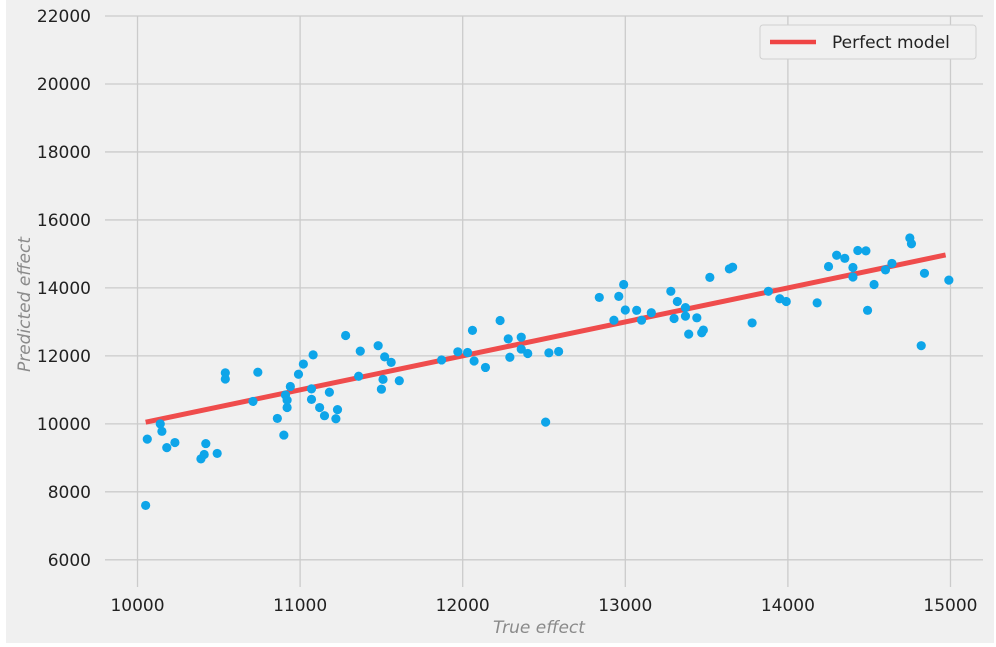 Image resolution: width=996 pixels, height=647 pixels. I want to click on y-tick-label: 22000, so click(64, 17).